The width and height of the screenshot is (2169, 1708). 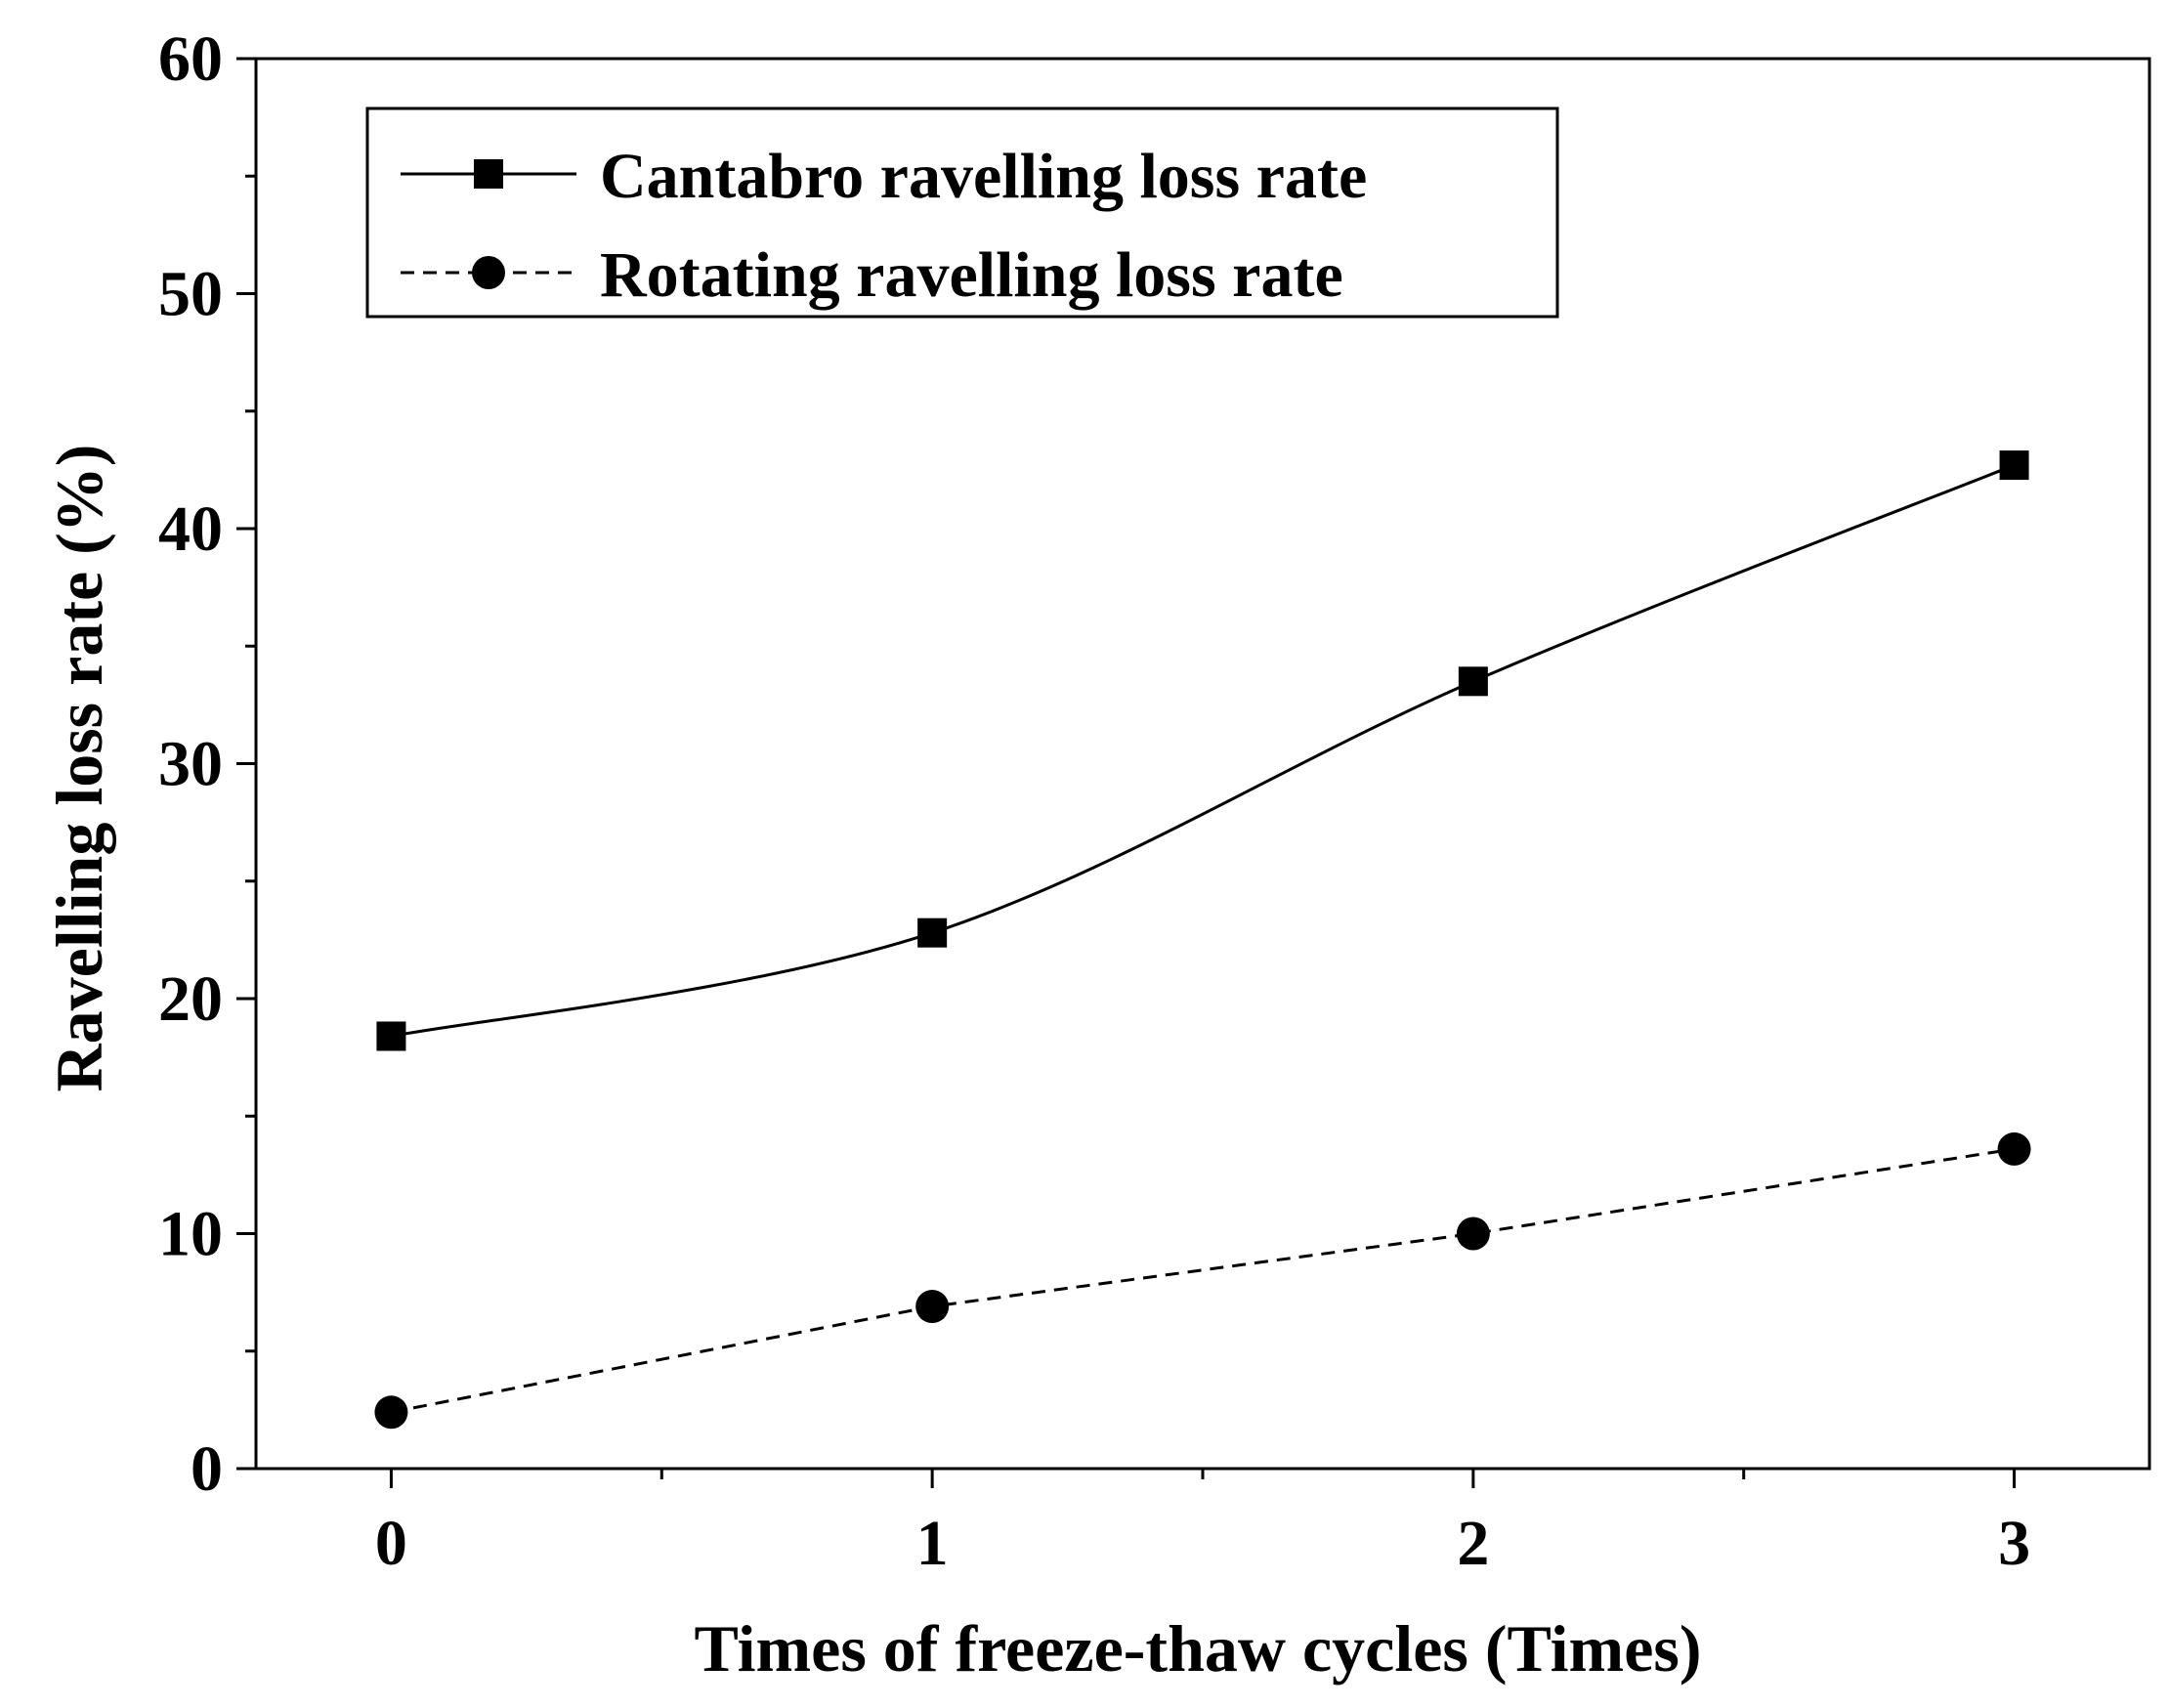 I want to click on legend-label: Cantabro ravelling loss rate, so click(x=983, y=176).